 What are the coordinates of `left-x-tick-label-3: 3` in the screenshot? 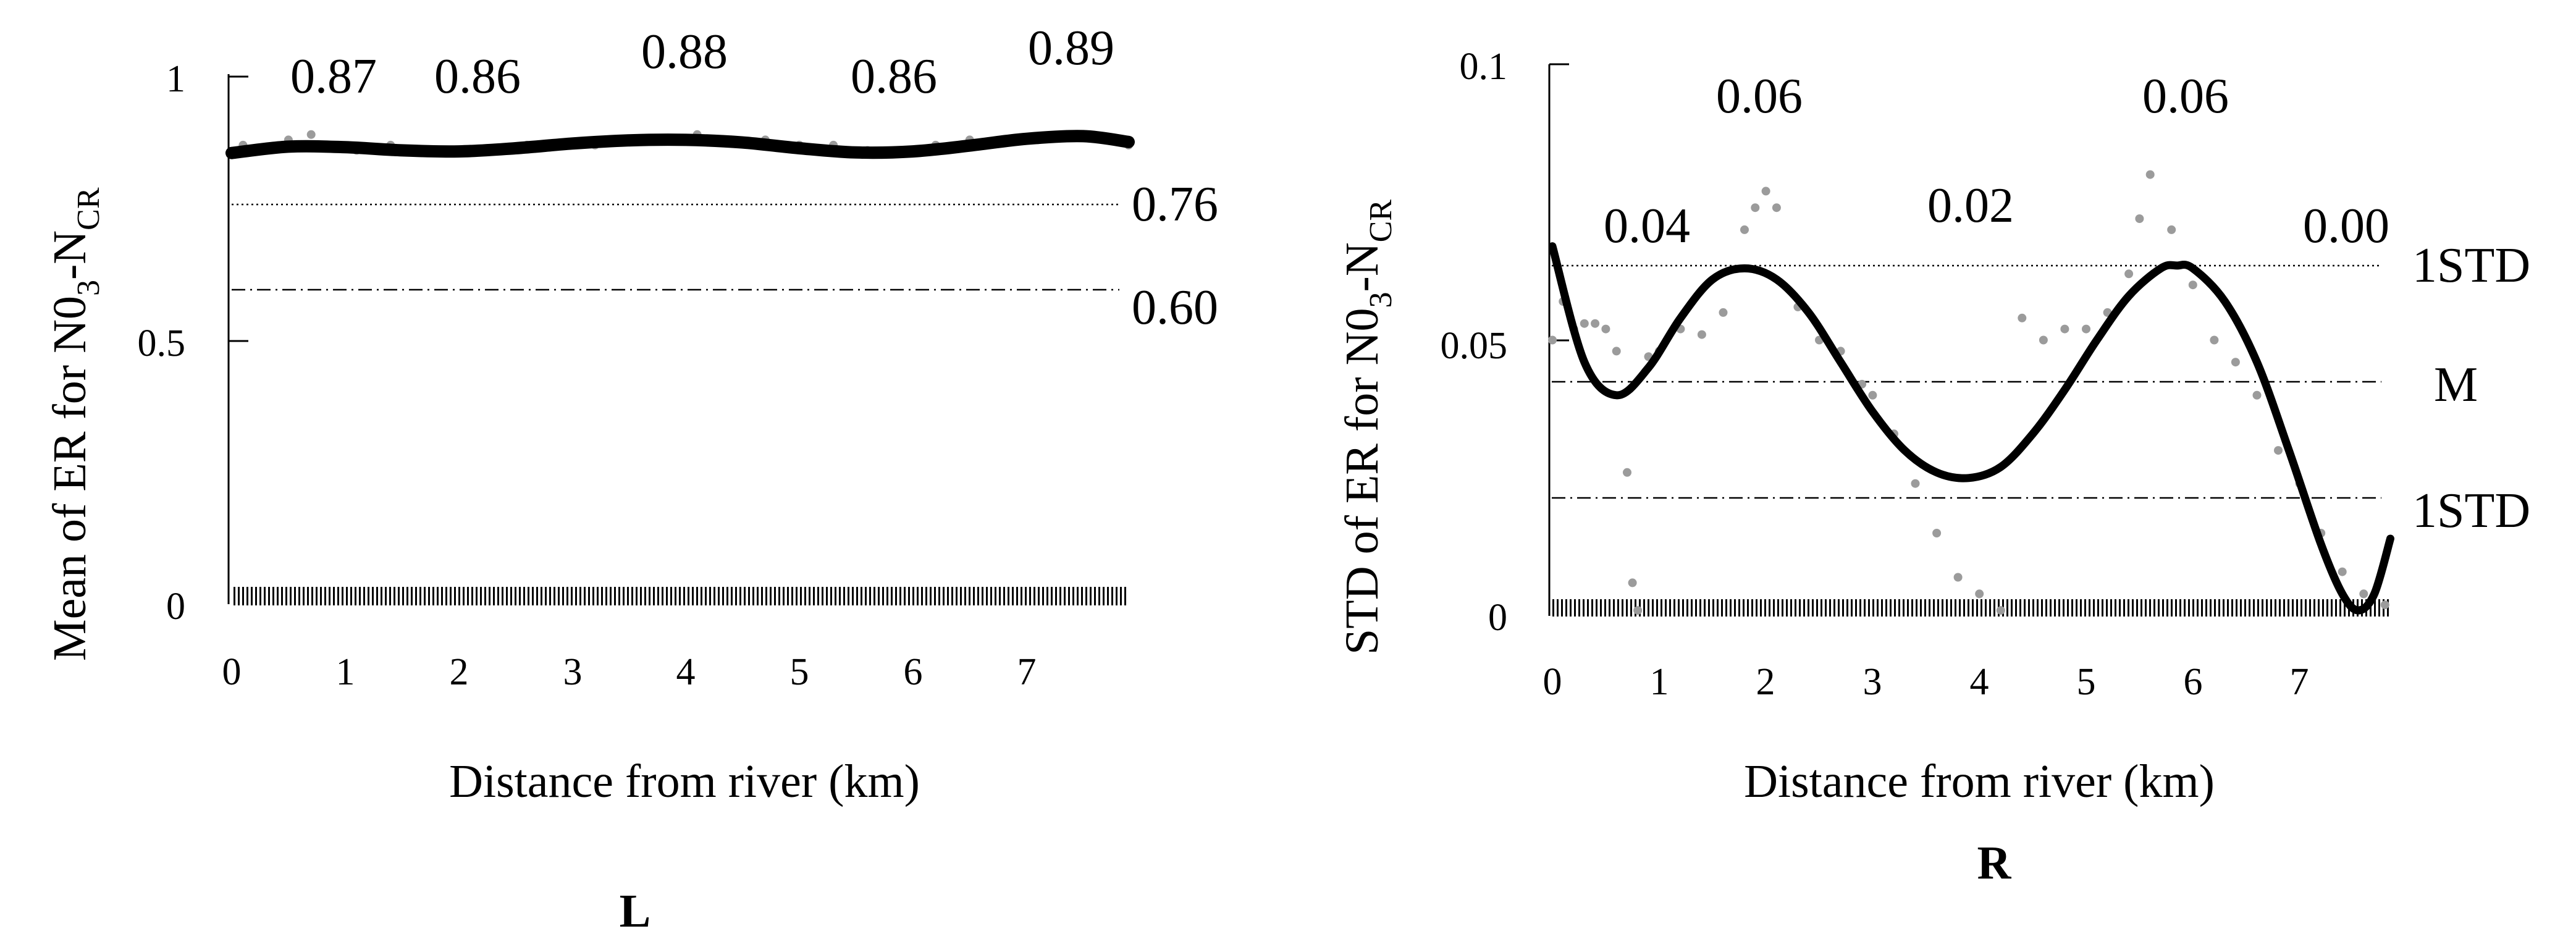 It's located at (573, 672).